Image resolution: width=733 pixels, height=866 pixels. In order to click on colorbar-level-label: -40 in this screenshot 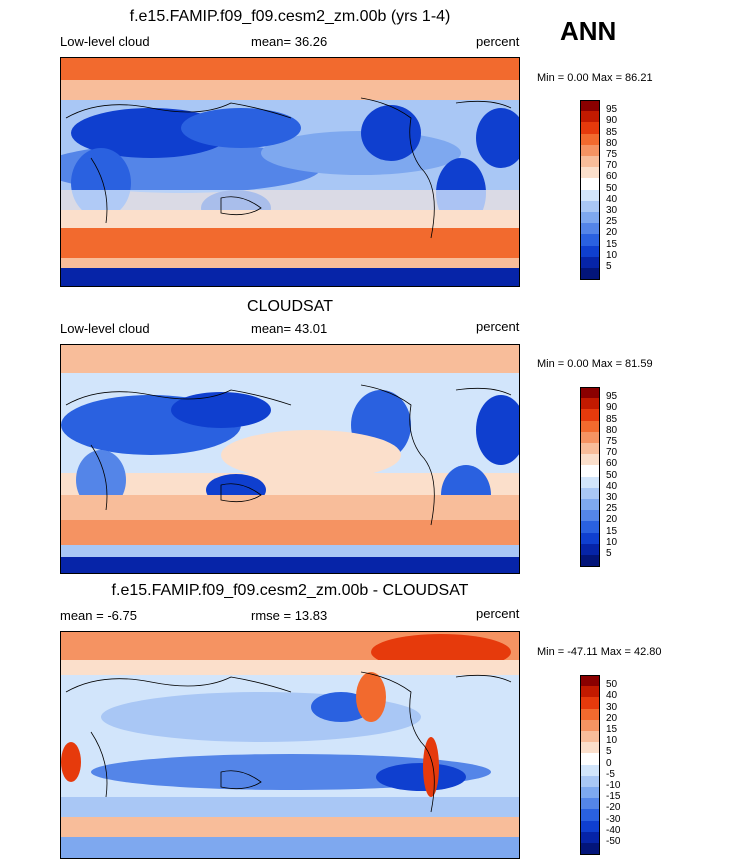, I will do `click(613, 830)`.